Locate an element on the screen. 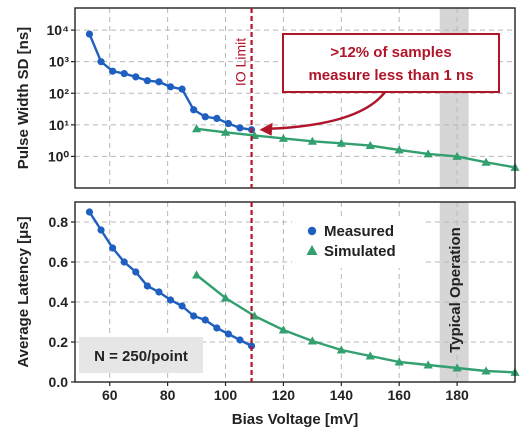 The height and width of the screenshot is (434, 521). latency-measured-line is located at coordinates (170, 279).